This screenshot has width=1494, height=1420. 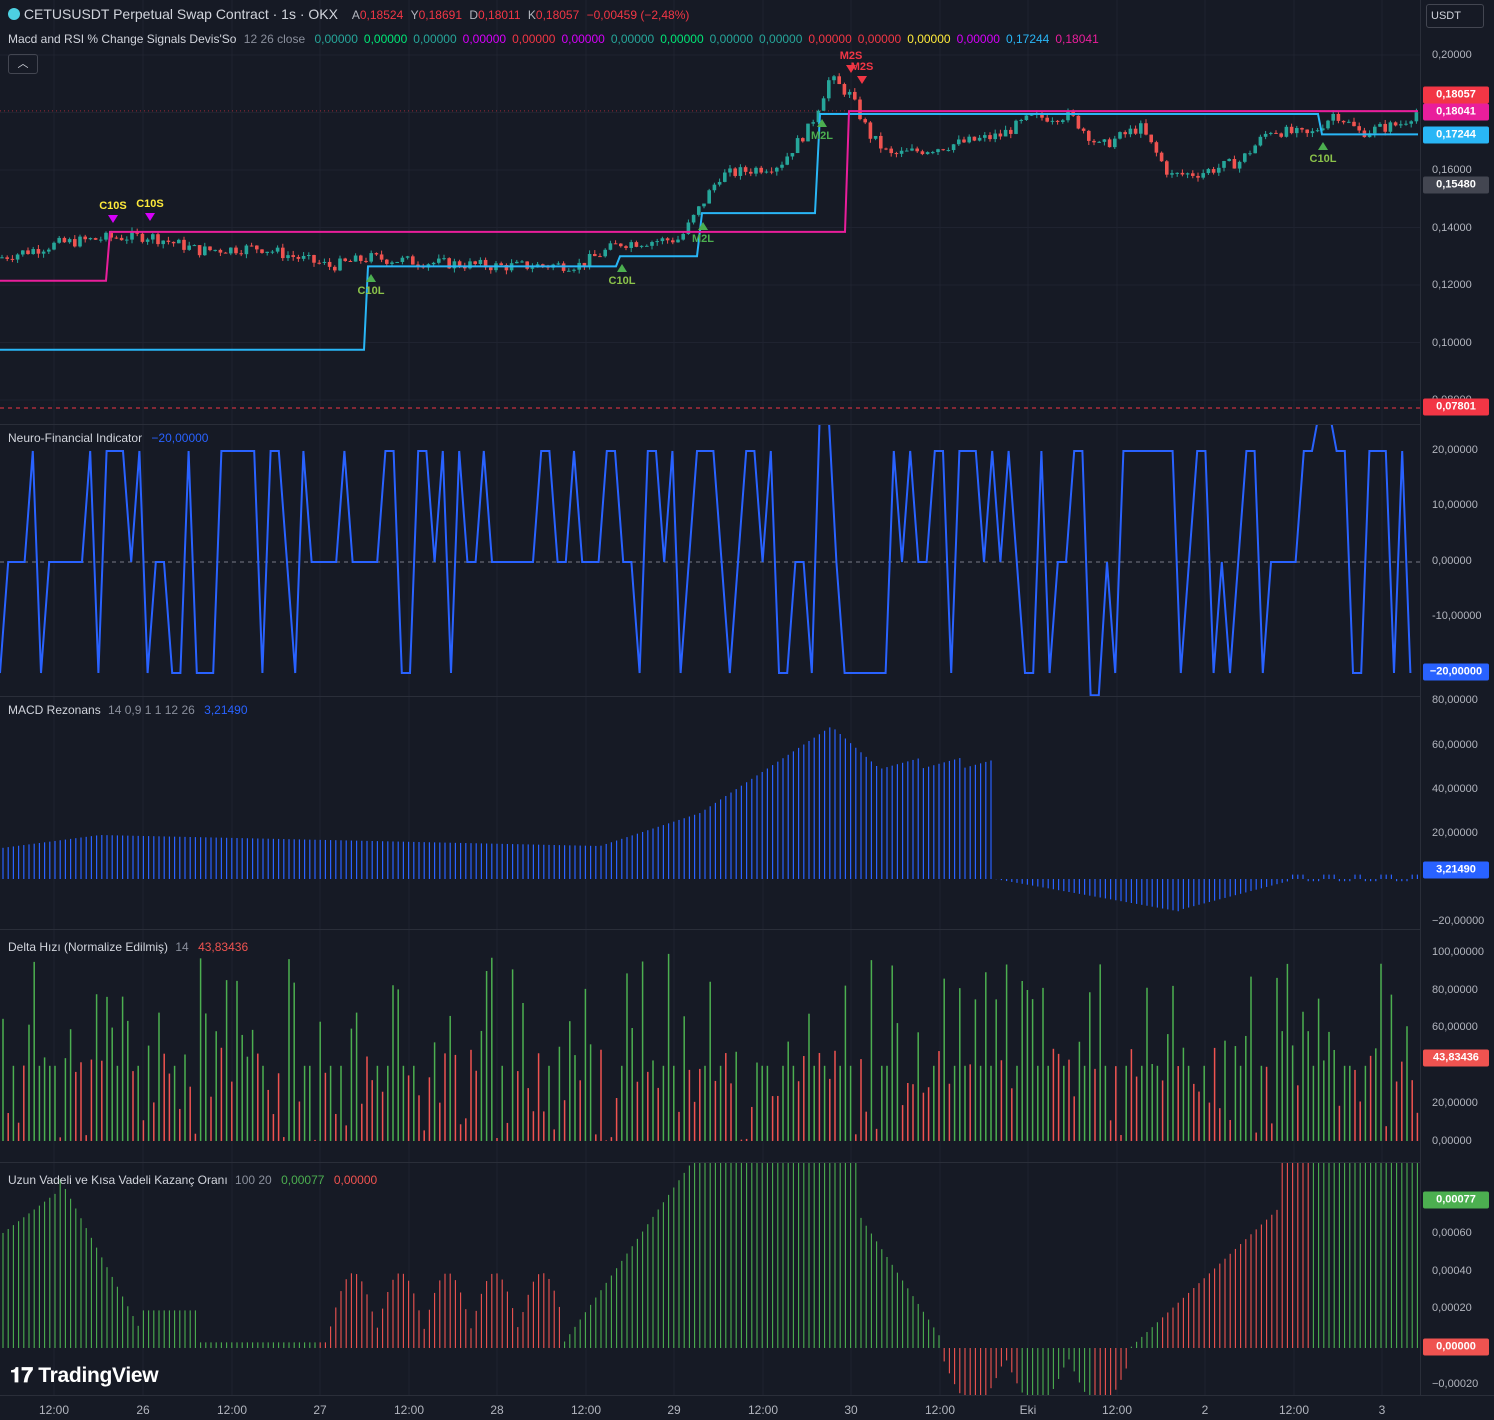 What do you see at coordinates (1456, 1347) in the screenshot?
I see `gain-tag-2: 0,00000` at bounding box center [1456, 1347].